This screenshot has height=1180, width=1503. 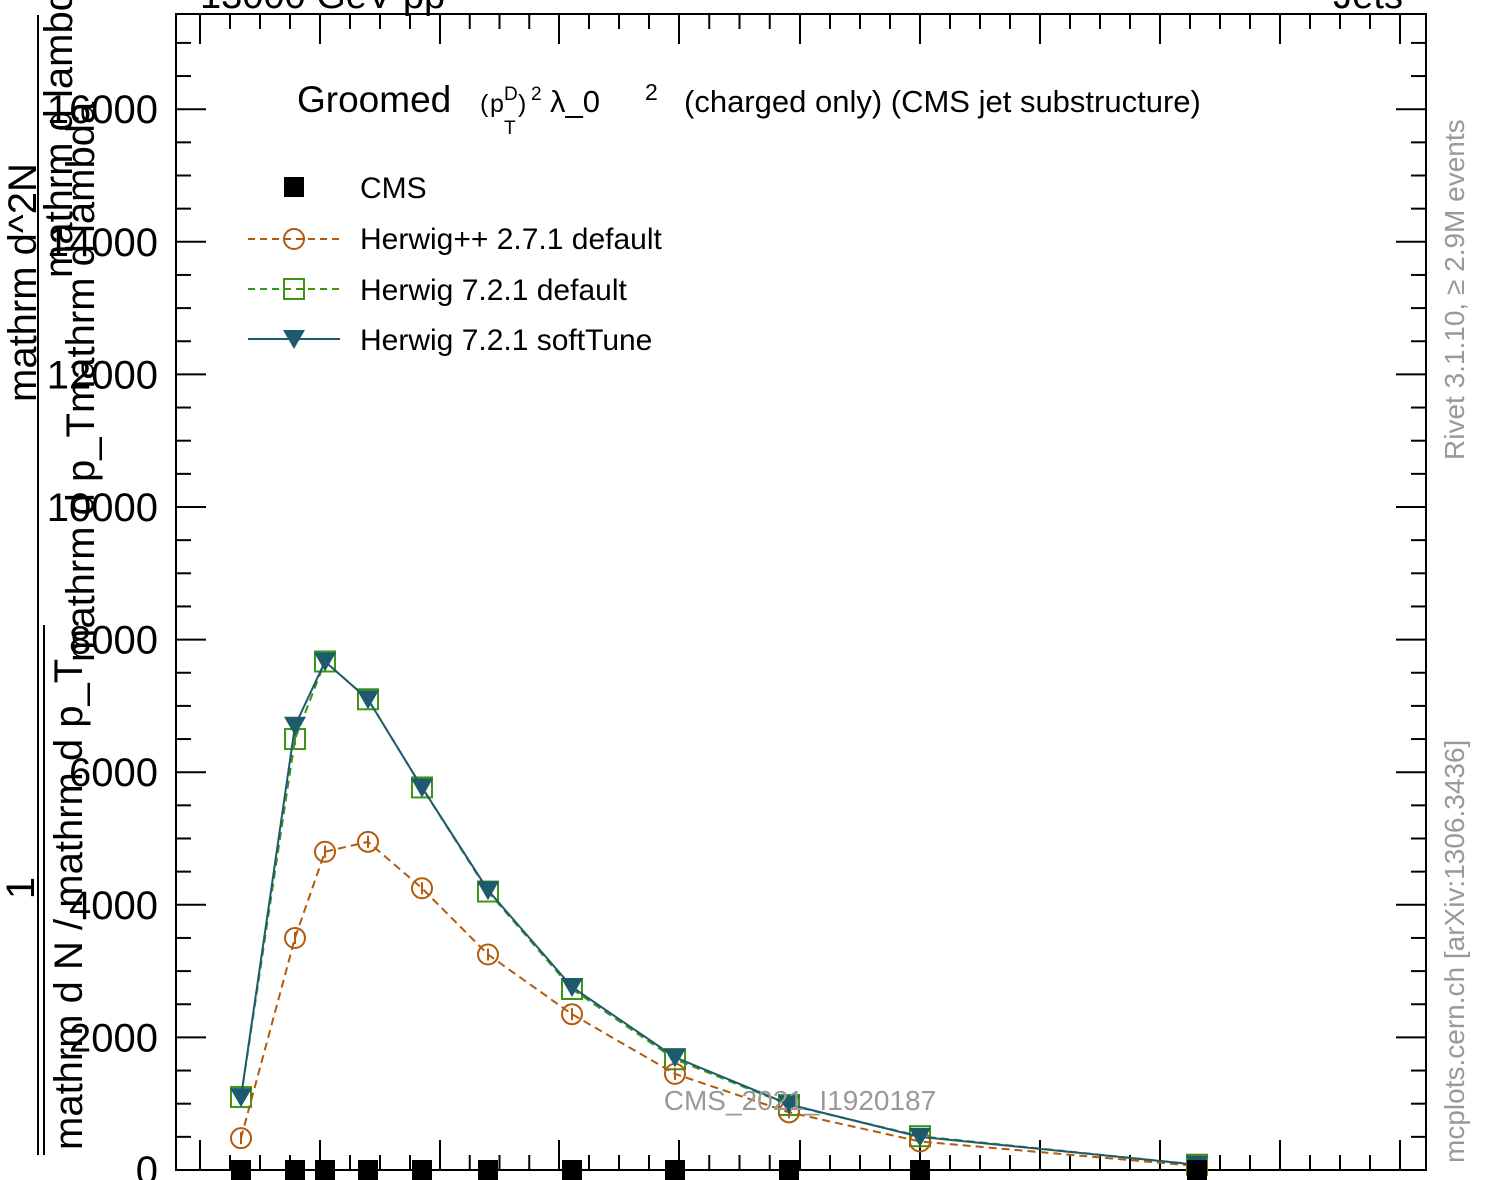 I want to click on ylabel-line1-bottom: mathrm d N / mathrm d p_T, so click(x=69, y=904).